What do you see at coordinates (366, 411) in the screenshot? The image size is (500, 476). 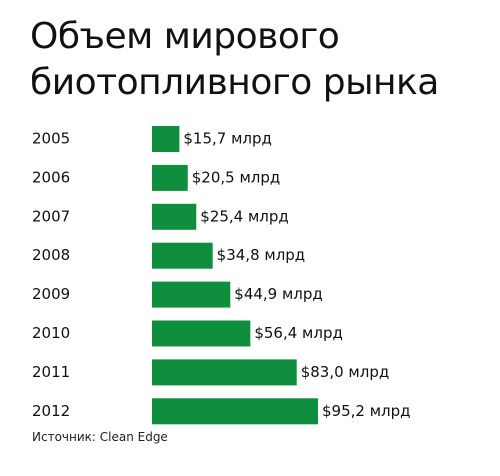 I see `value-label: $95,2 млрд` at bounding box center [366, 411].